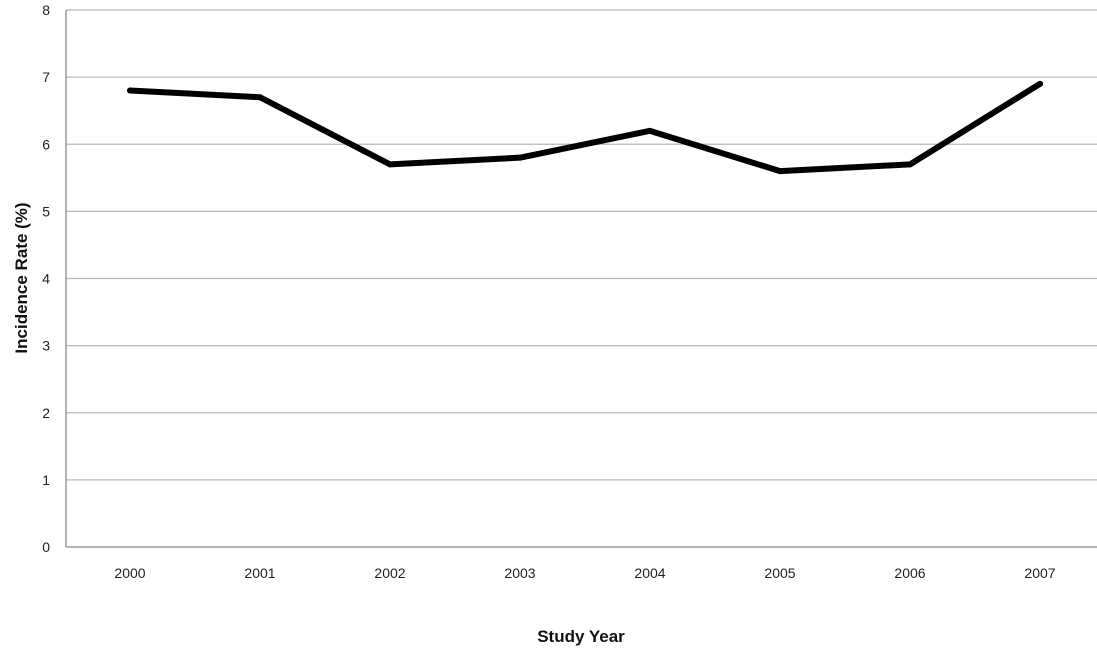 The width and height of the screenshot is (1097, 651). What do you see at coordinates (581, 636) in the screenshot?
I see `x-axis-title: Study Year` at bounding box center [581, 636].